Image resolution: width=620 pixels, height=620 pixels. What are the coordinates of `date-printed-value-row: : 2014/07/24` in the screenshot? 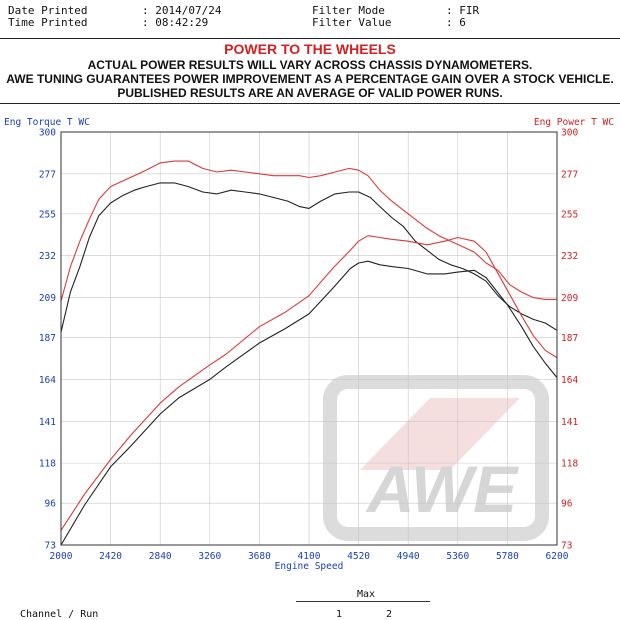 It's located at (181, 10).